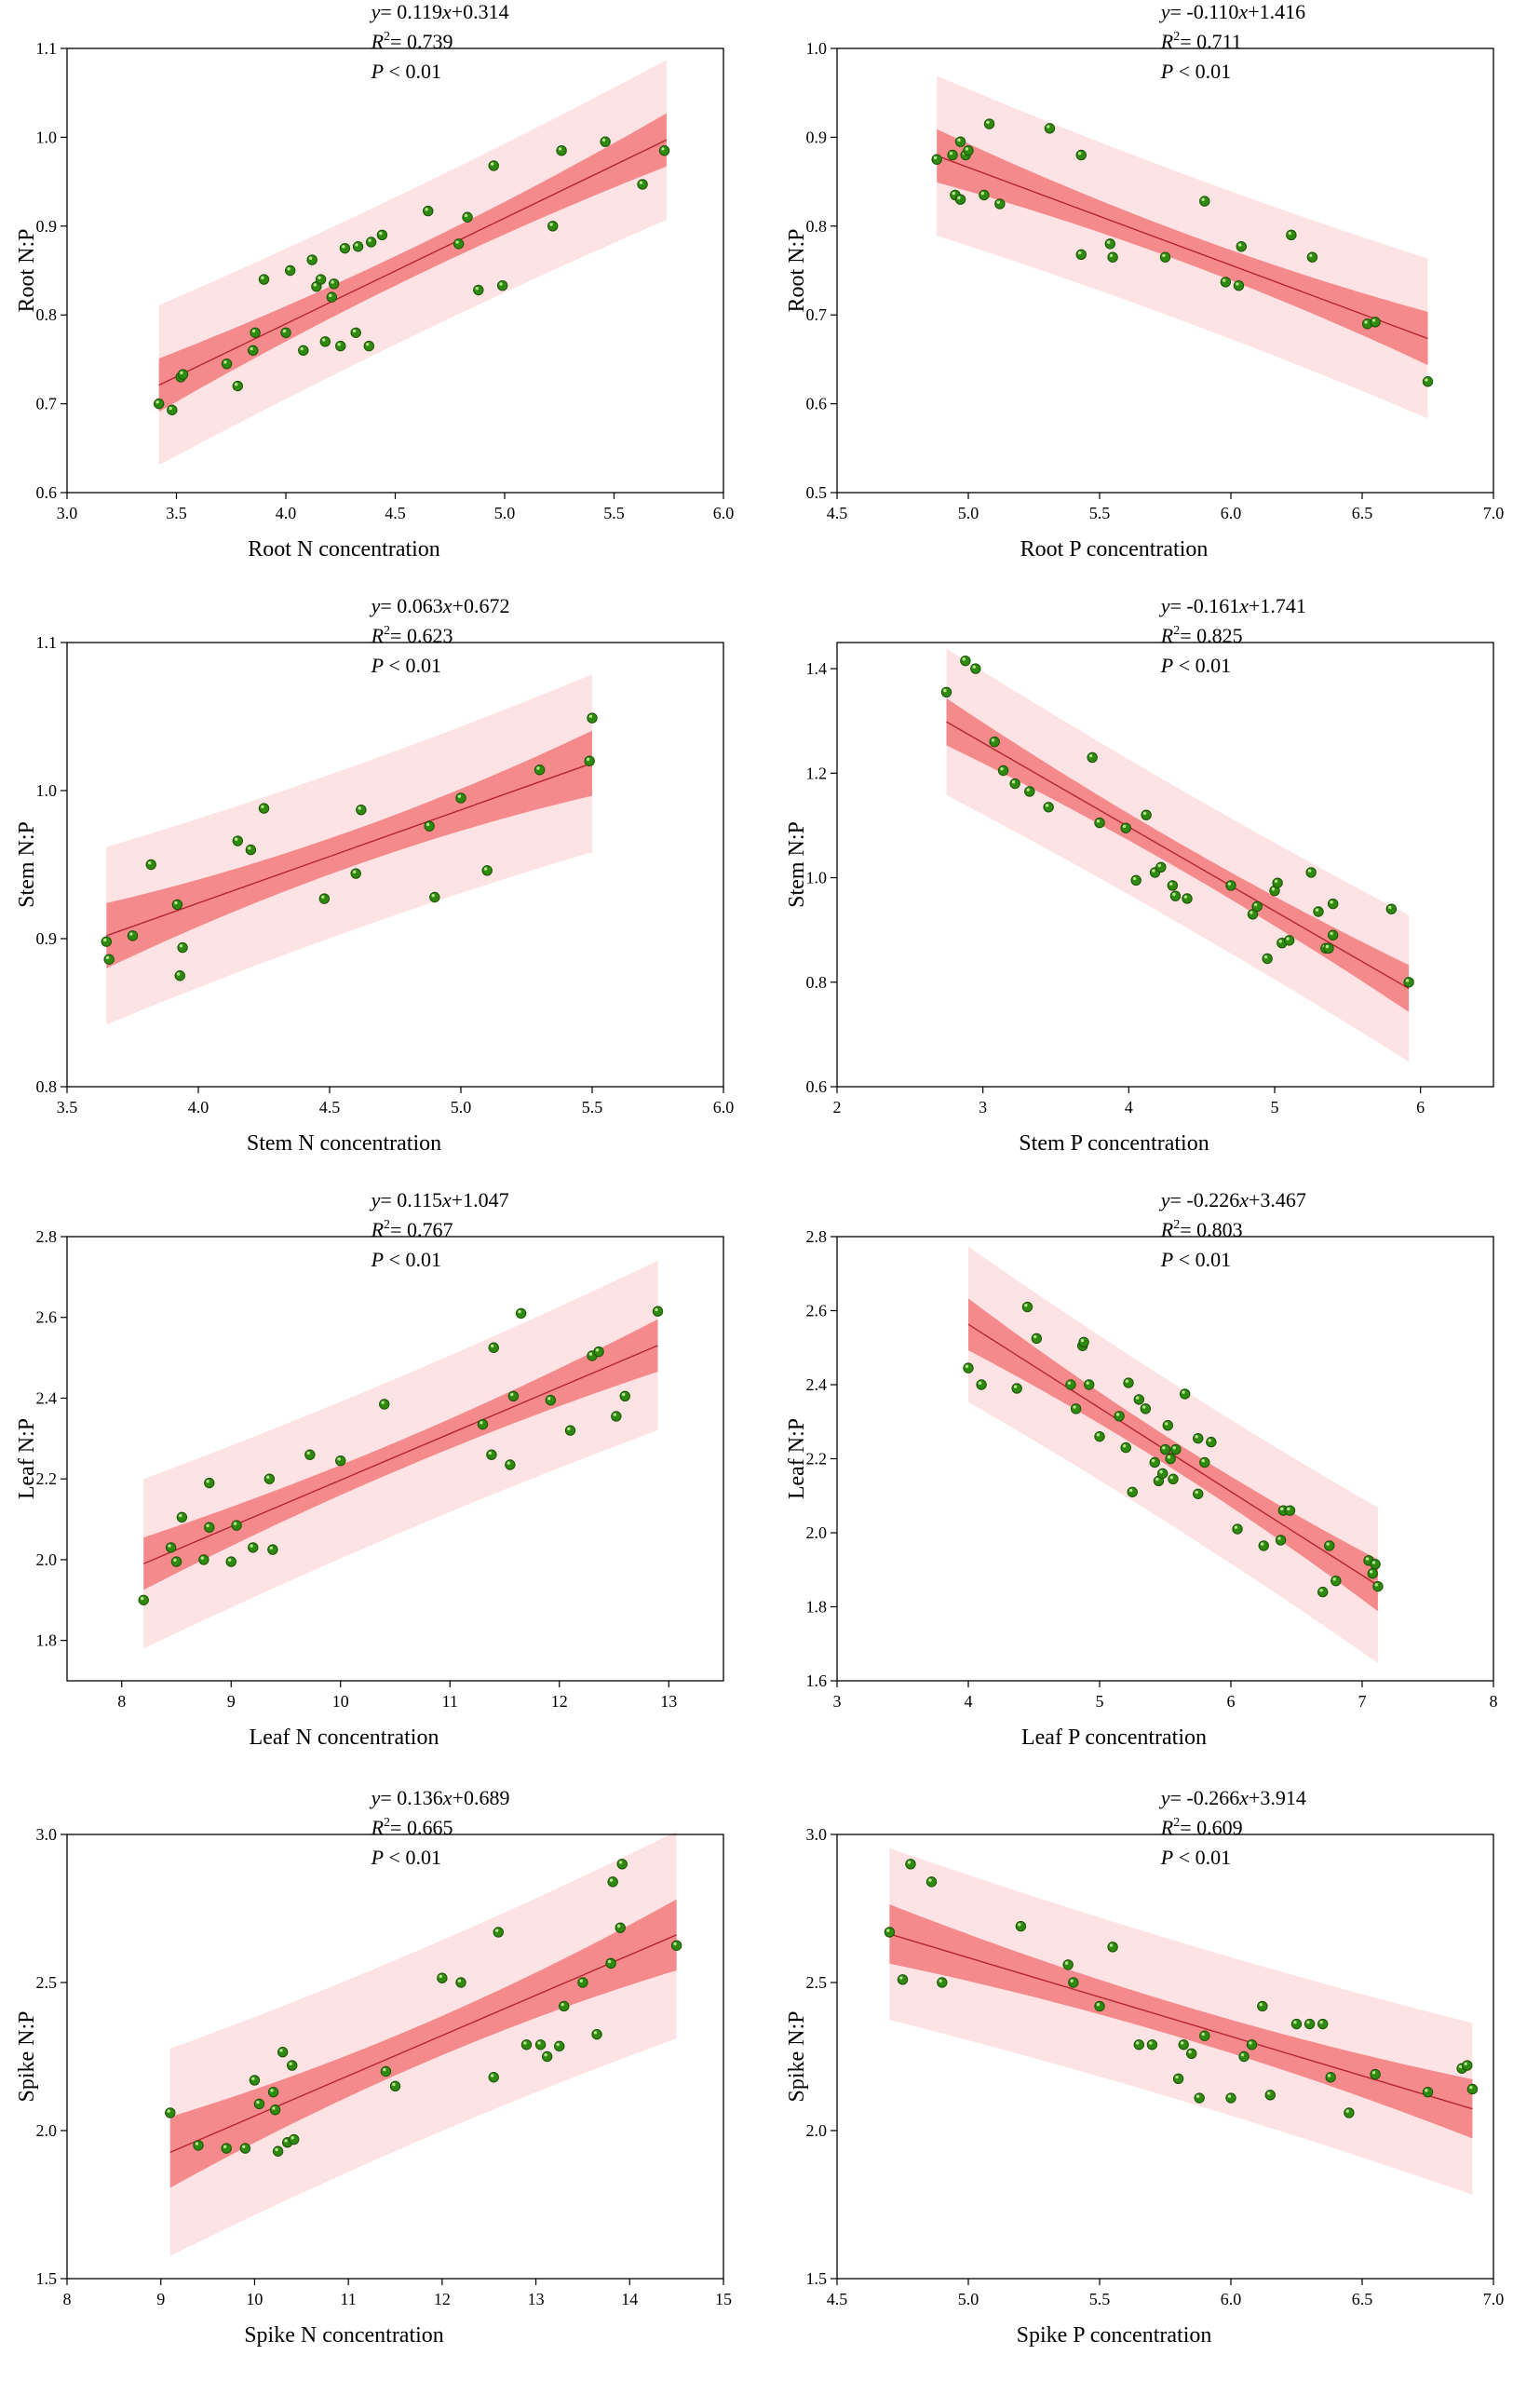 The width and height of the screenshot is (1540, 2382). I want to click on y-tick-label: 1.6, so click(817, 1680).